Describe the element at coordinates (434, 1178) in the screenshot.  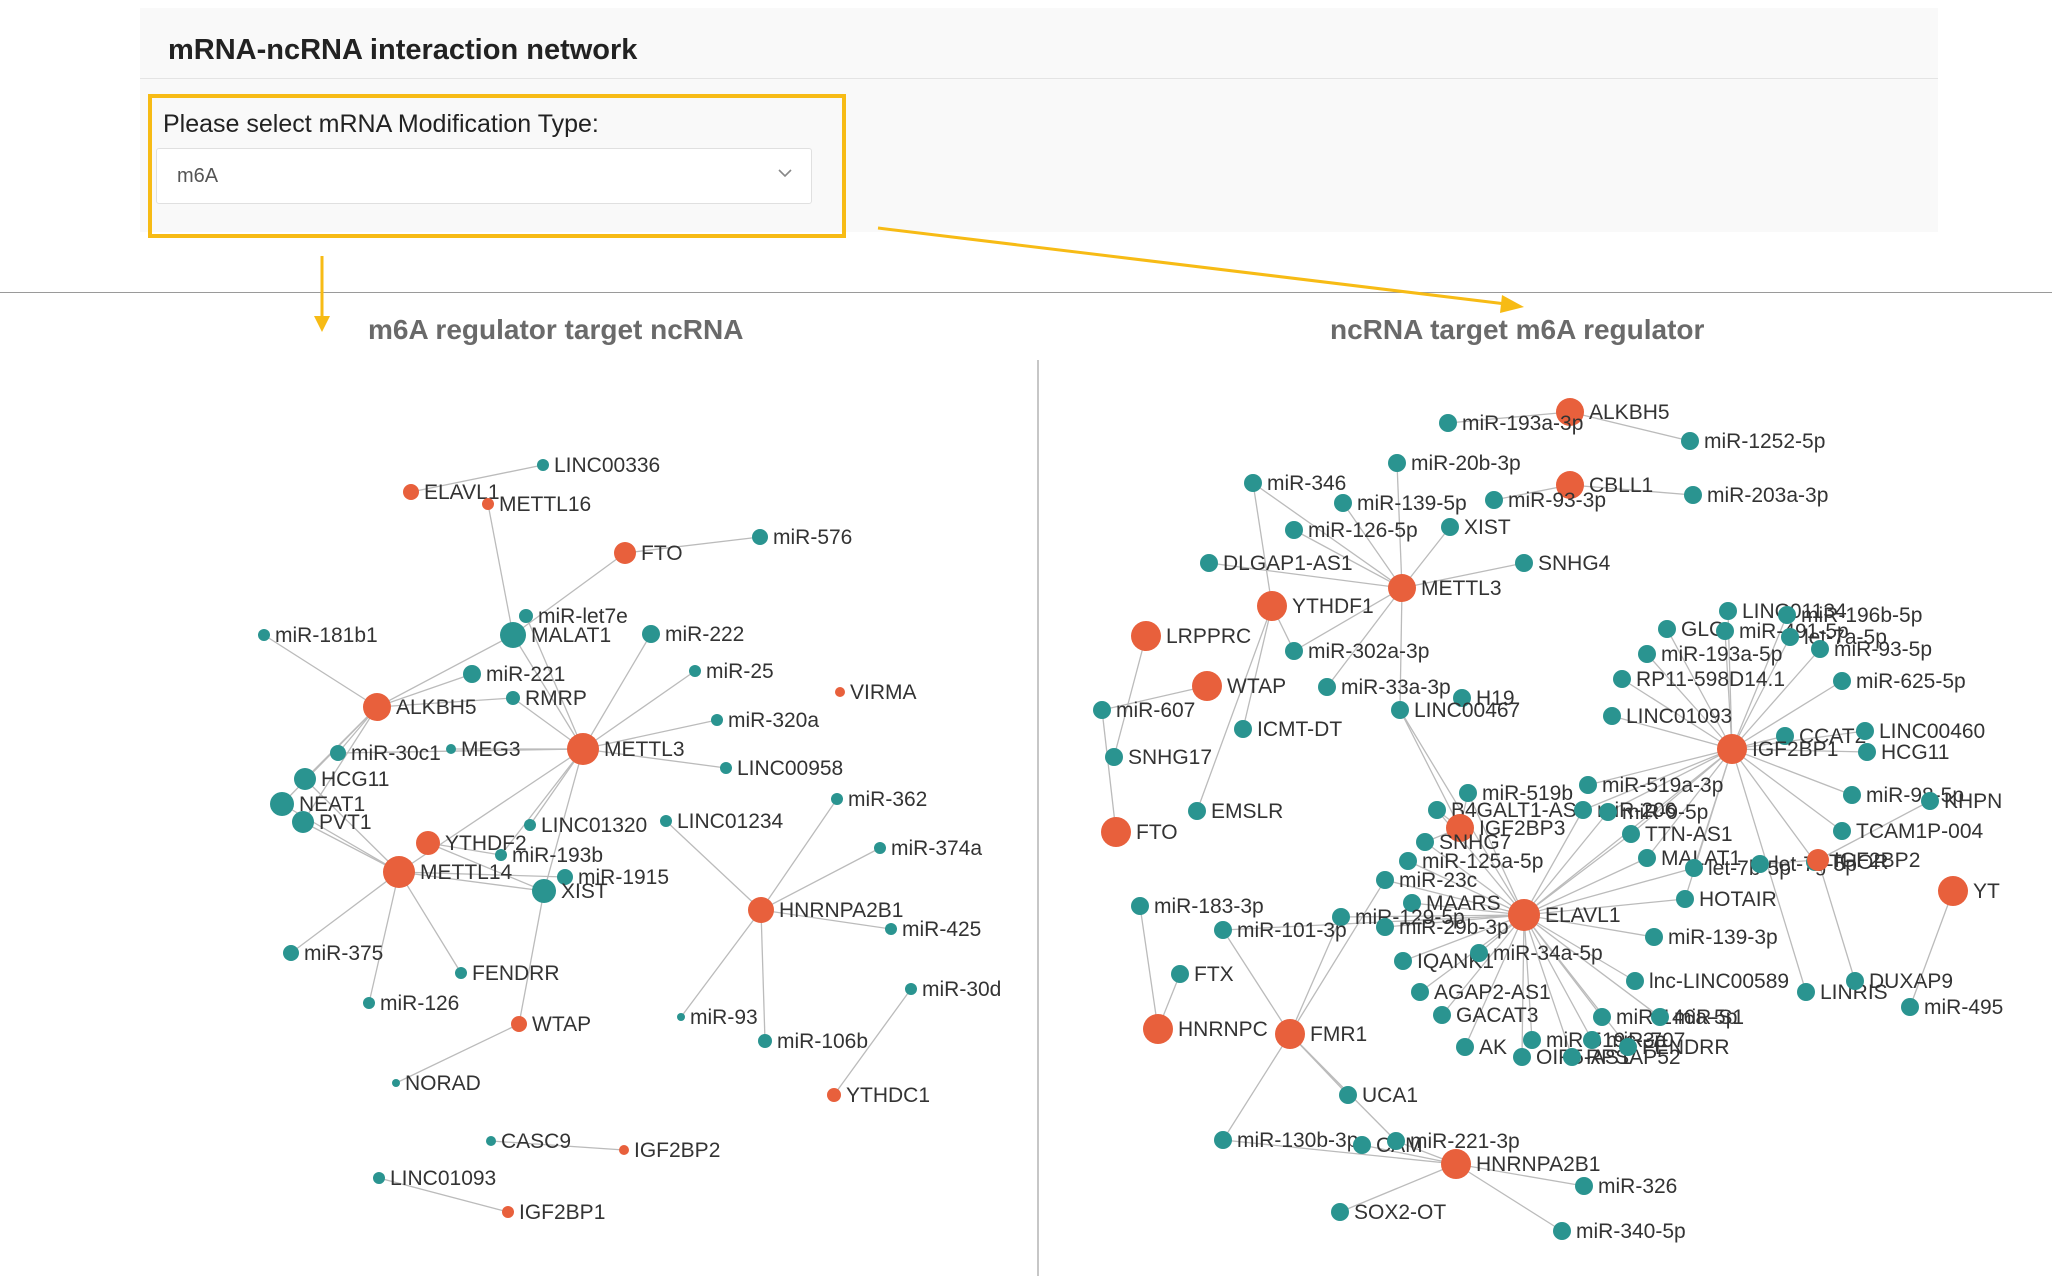
I see `left-node-linc01093: LINC01093` at that location.